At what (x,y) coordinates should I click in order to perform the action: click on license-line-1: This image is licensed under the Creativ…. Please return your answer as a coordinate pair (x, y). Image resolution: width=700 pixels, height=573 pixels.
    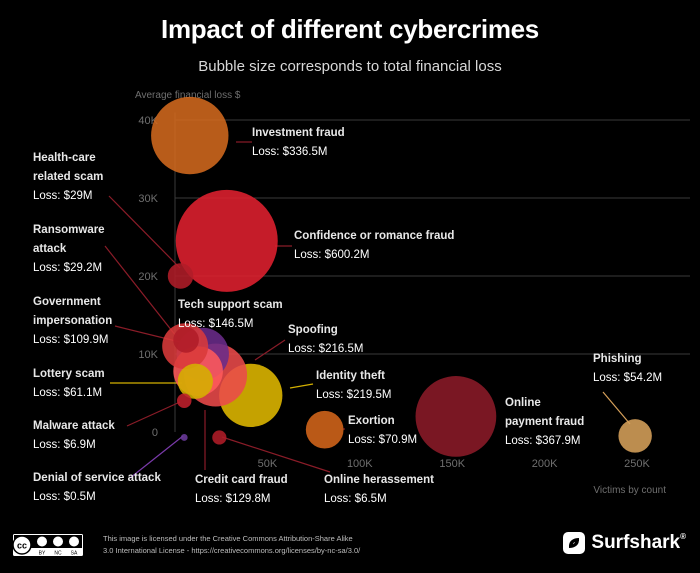
    Looking at the image, I should click on (228, 538).